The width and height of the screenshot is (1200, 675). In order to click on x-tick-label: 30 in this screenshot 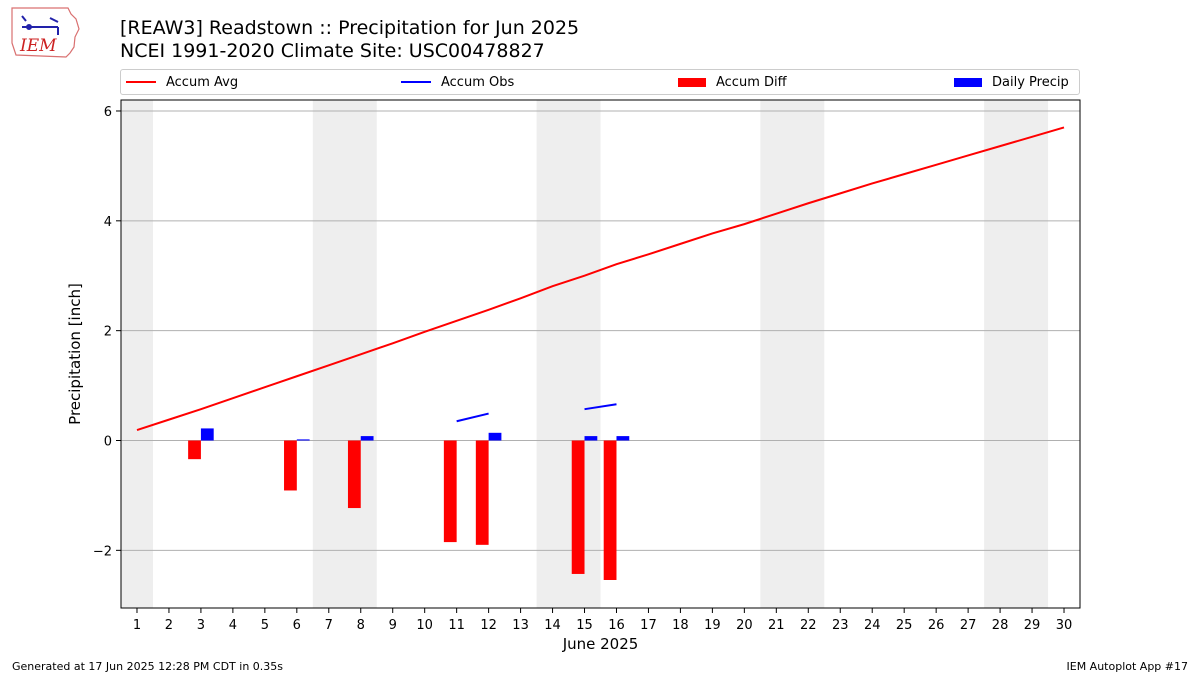, I will do `click(1064, 625)`.